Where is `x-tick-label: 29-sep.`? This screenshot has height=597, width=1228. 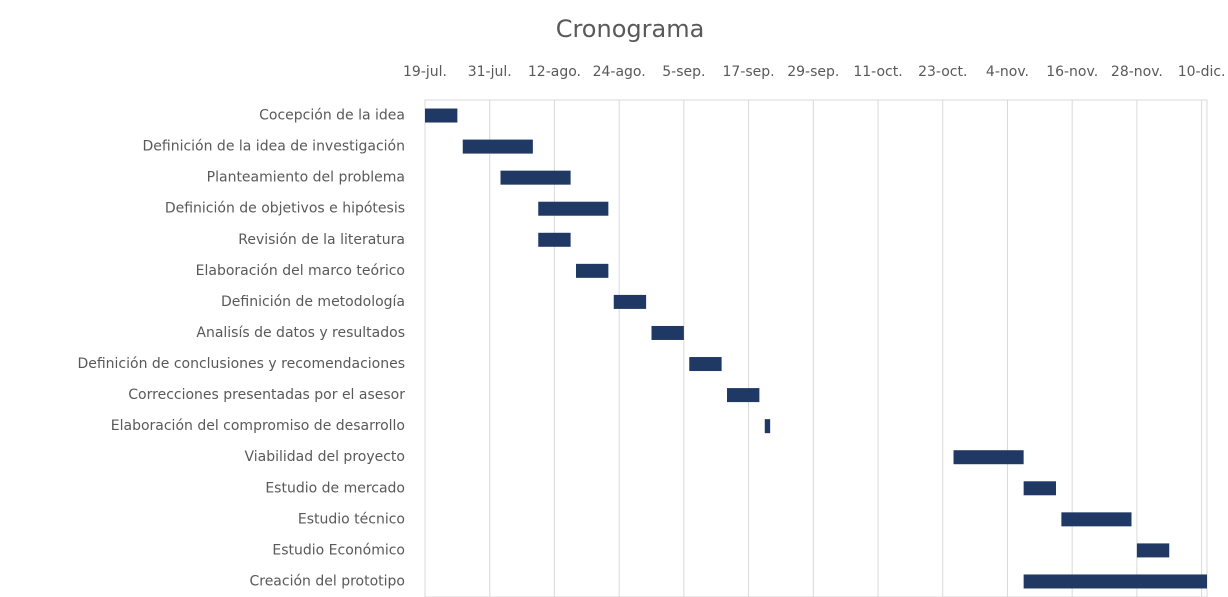 x-tick-label: 29-sep. is located at coordinates (813, 72).